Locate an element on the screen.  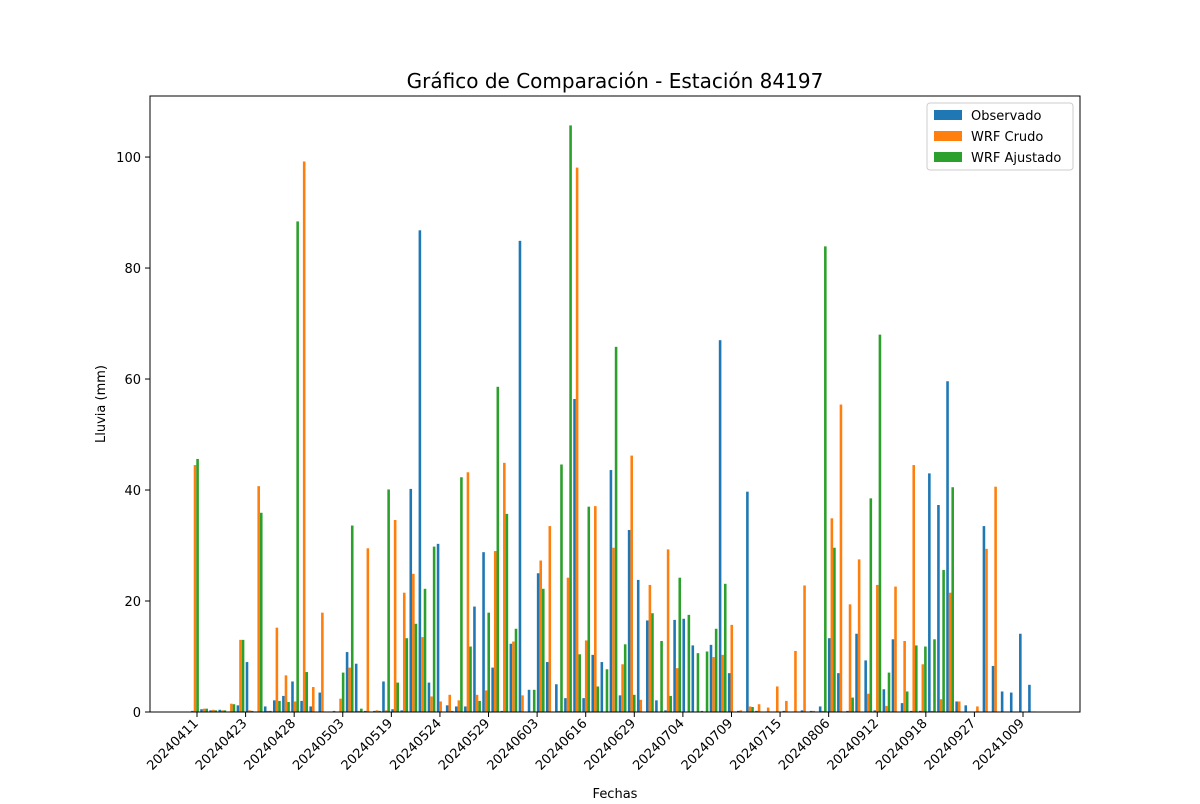
legend-swatch is located at coordinates (948, 157).